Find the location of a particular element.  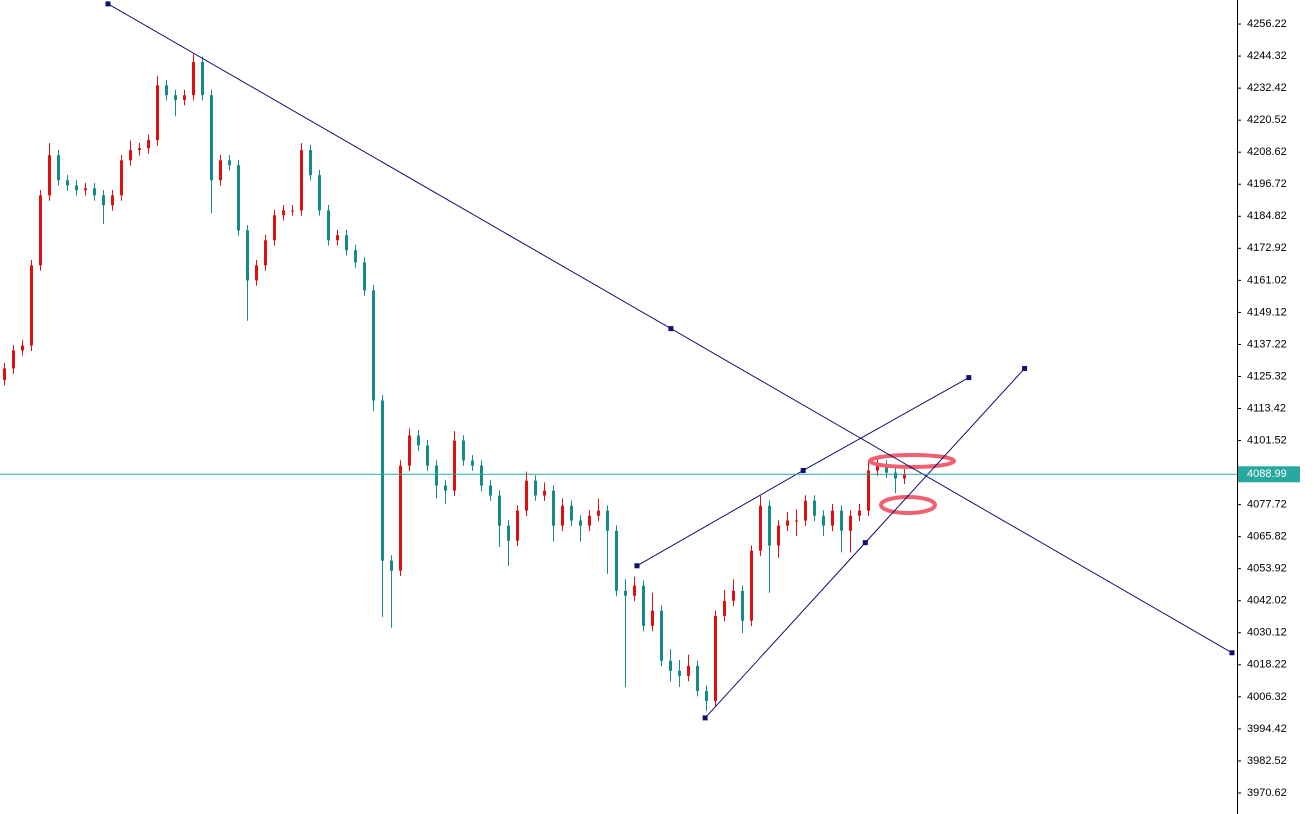

current-price-box is located at coordinates (1269, 474).